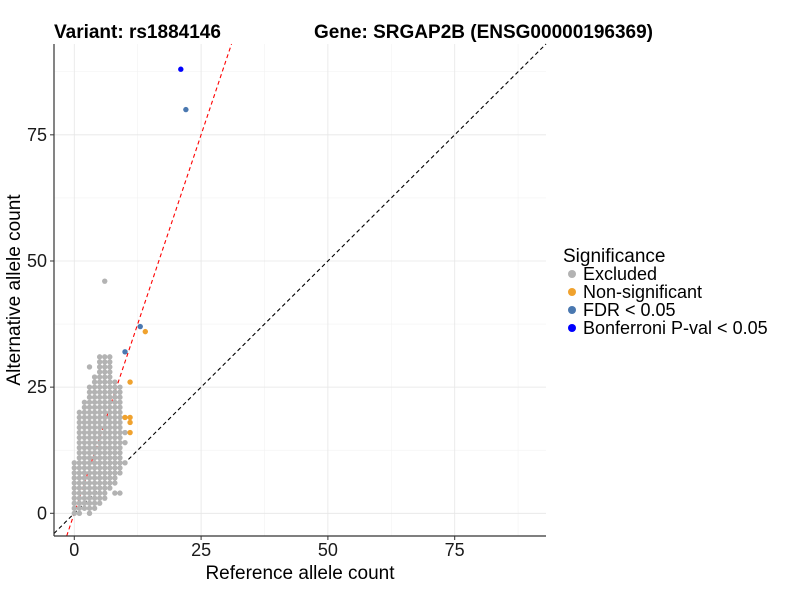 This screenshot has width=800, height=600. What do you see at coordinates (328, 550) in the screenshot?
I see `x-tick-label: 50` at bounding box center [328, 550].